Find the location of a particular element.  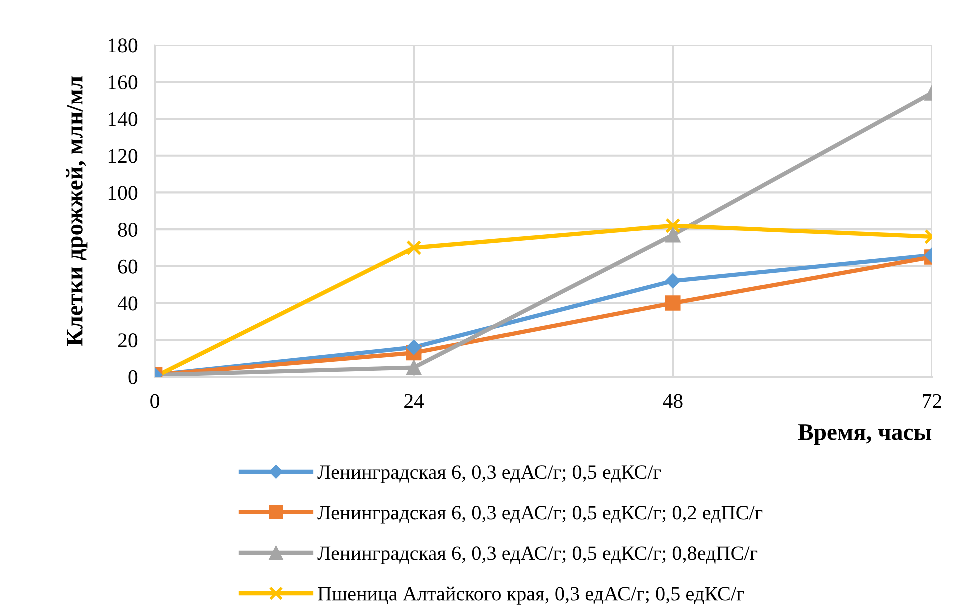

y-tick-label: 180 is located at coordinates (123, 45).